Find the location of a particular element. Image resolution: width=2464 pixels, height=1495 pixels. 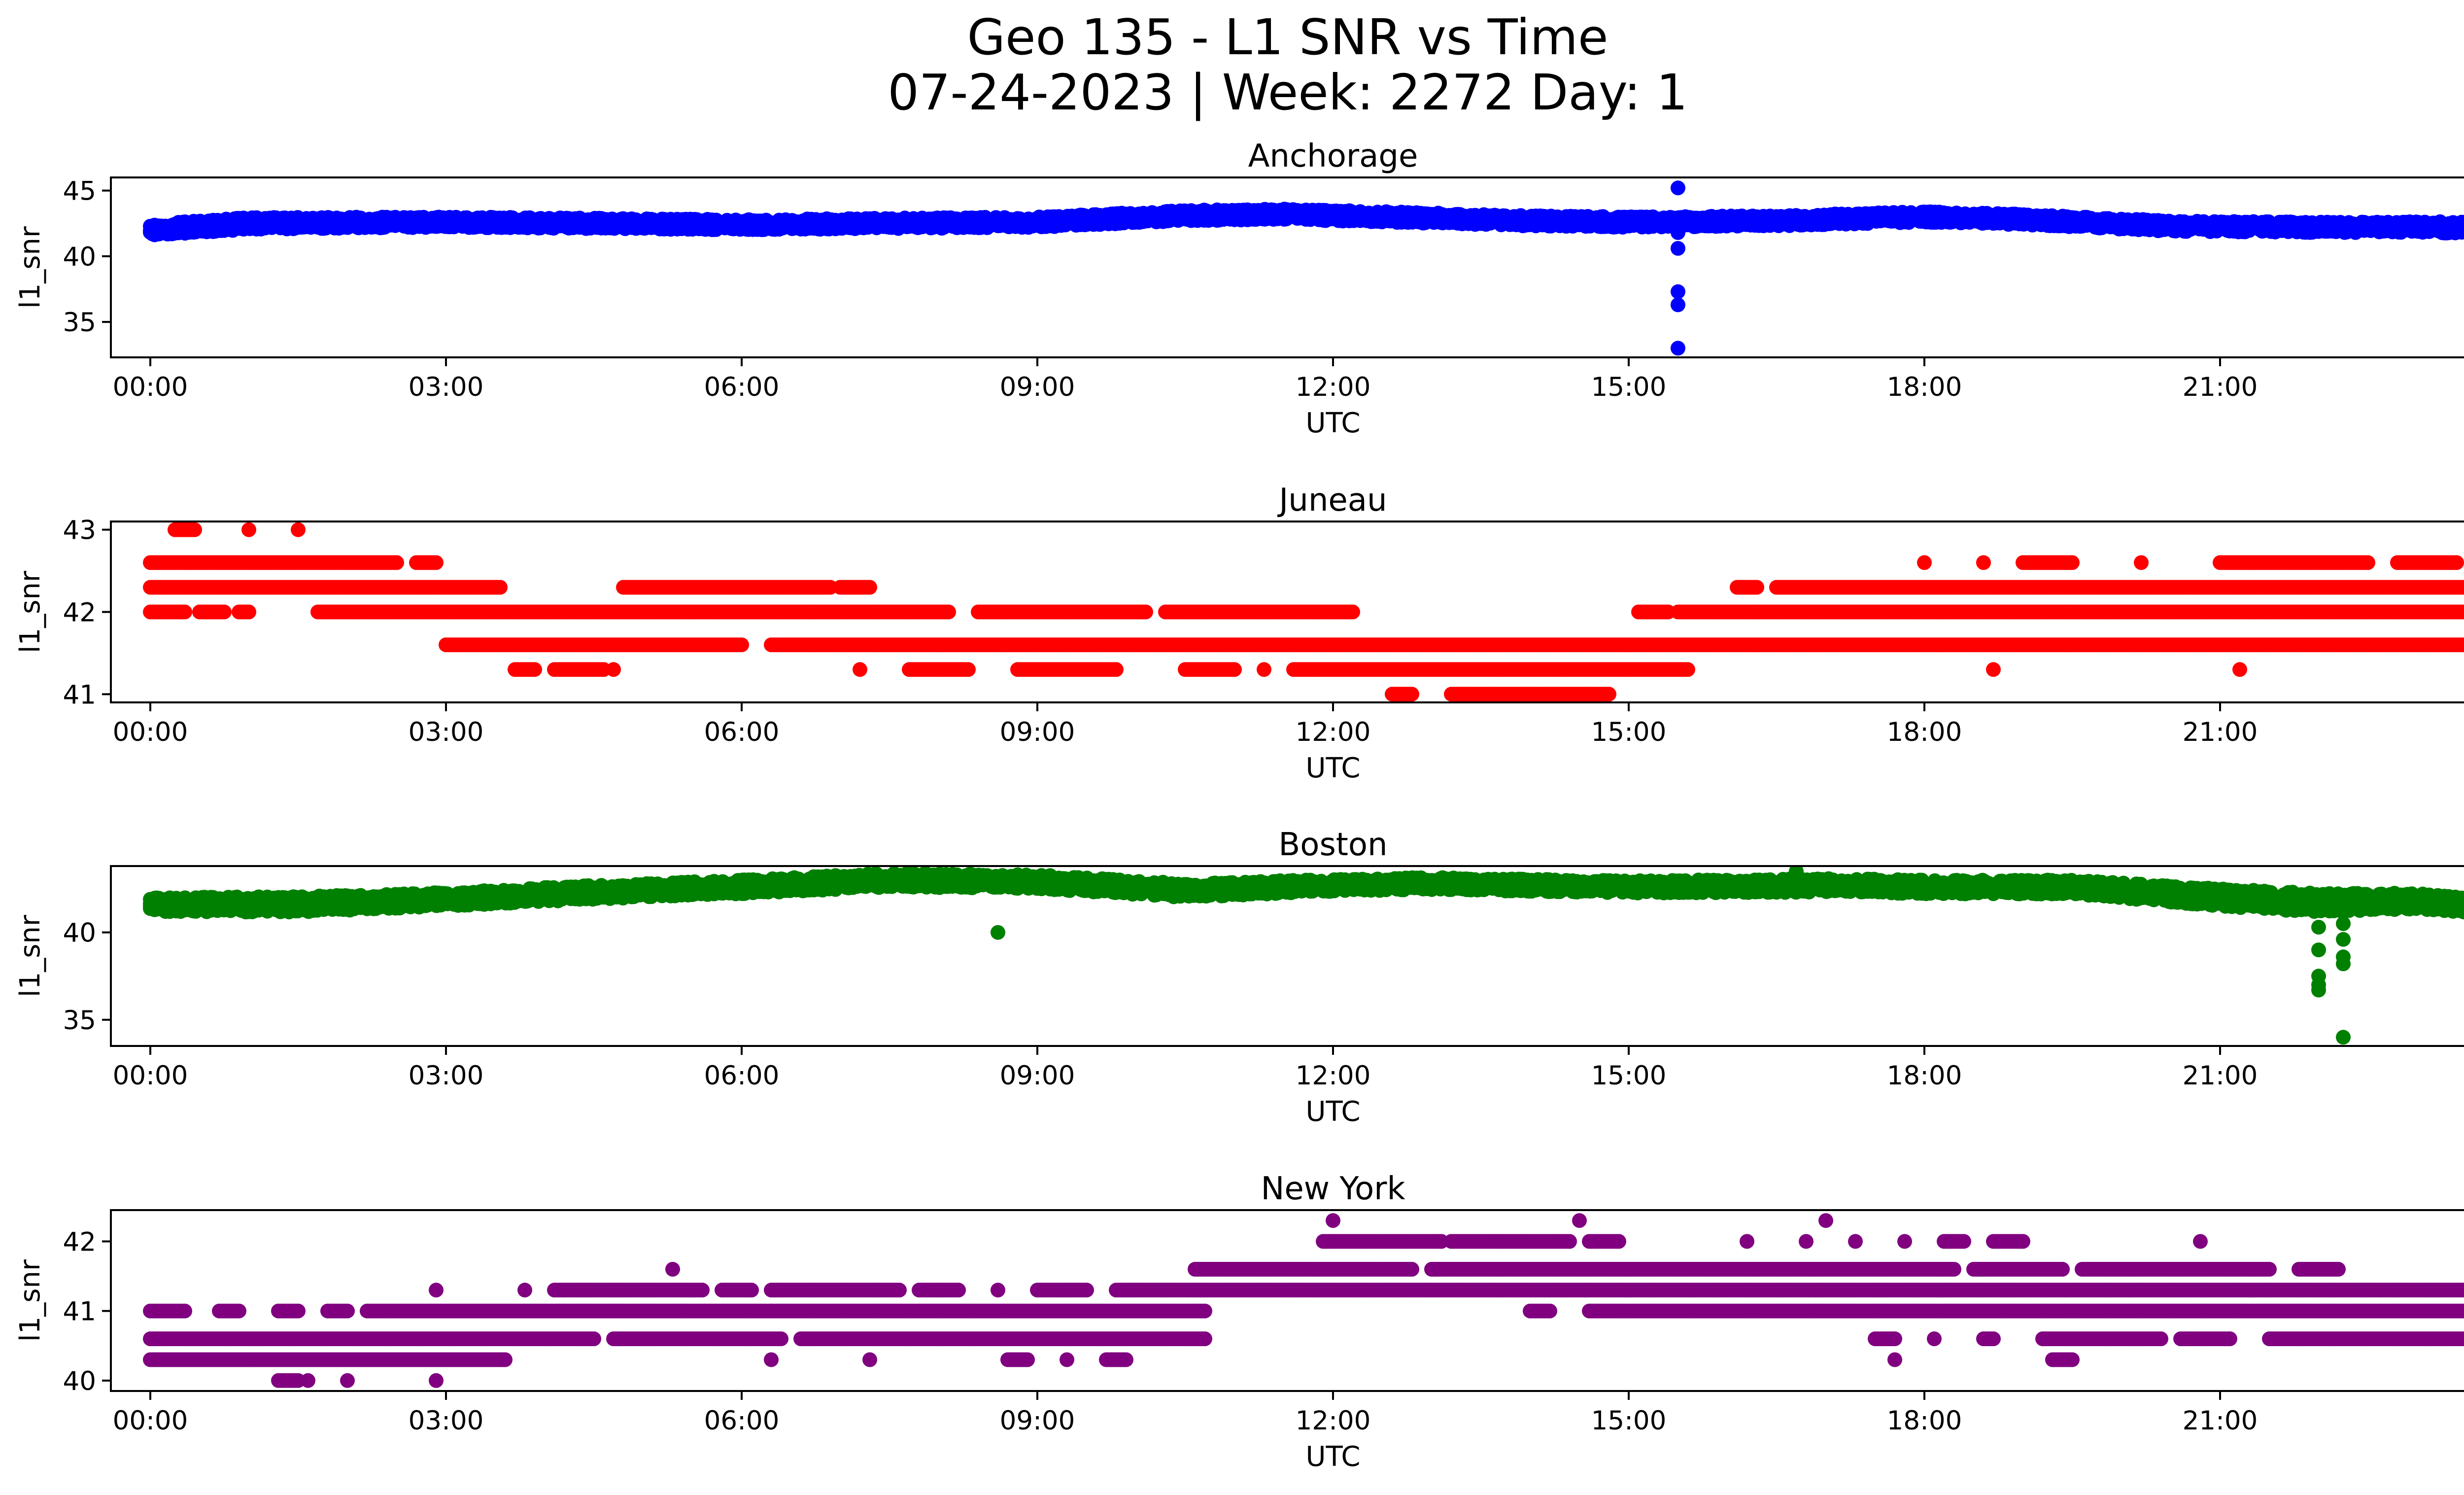

figure-title-line1: Geo 135 - L1 SNR vs Time is located at coordinates (1287, 37).